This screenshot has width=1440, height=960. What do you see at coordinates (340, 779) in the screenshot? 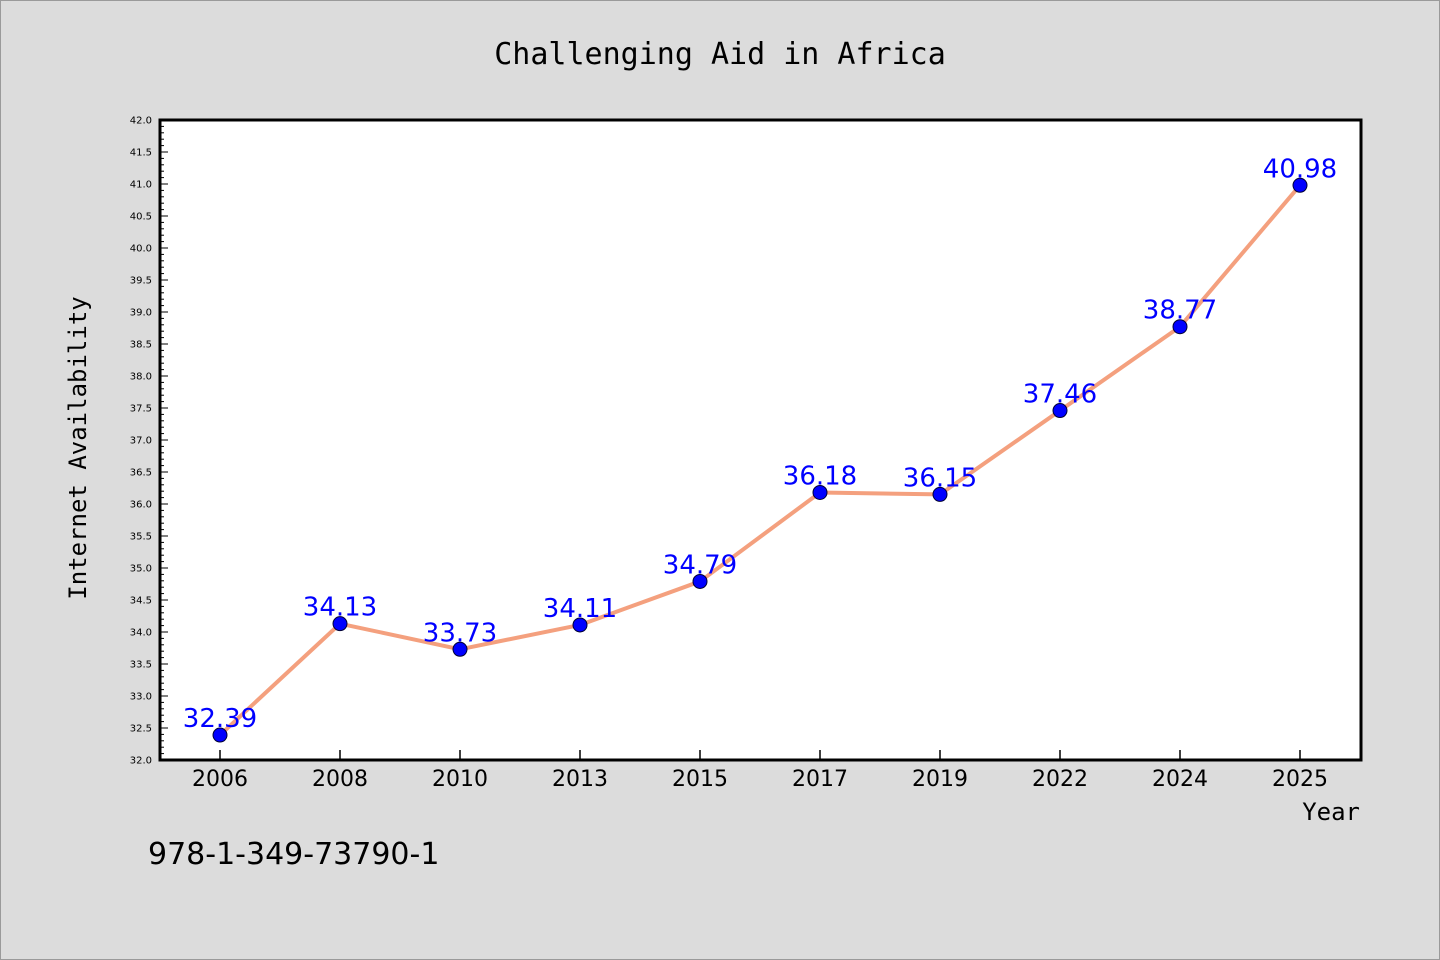
I see `x-tick-label: 2008` at bounding box center [340, 779].